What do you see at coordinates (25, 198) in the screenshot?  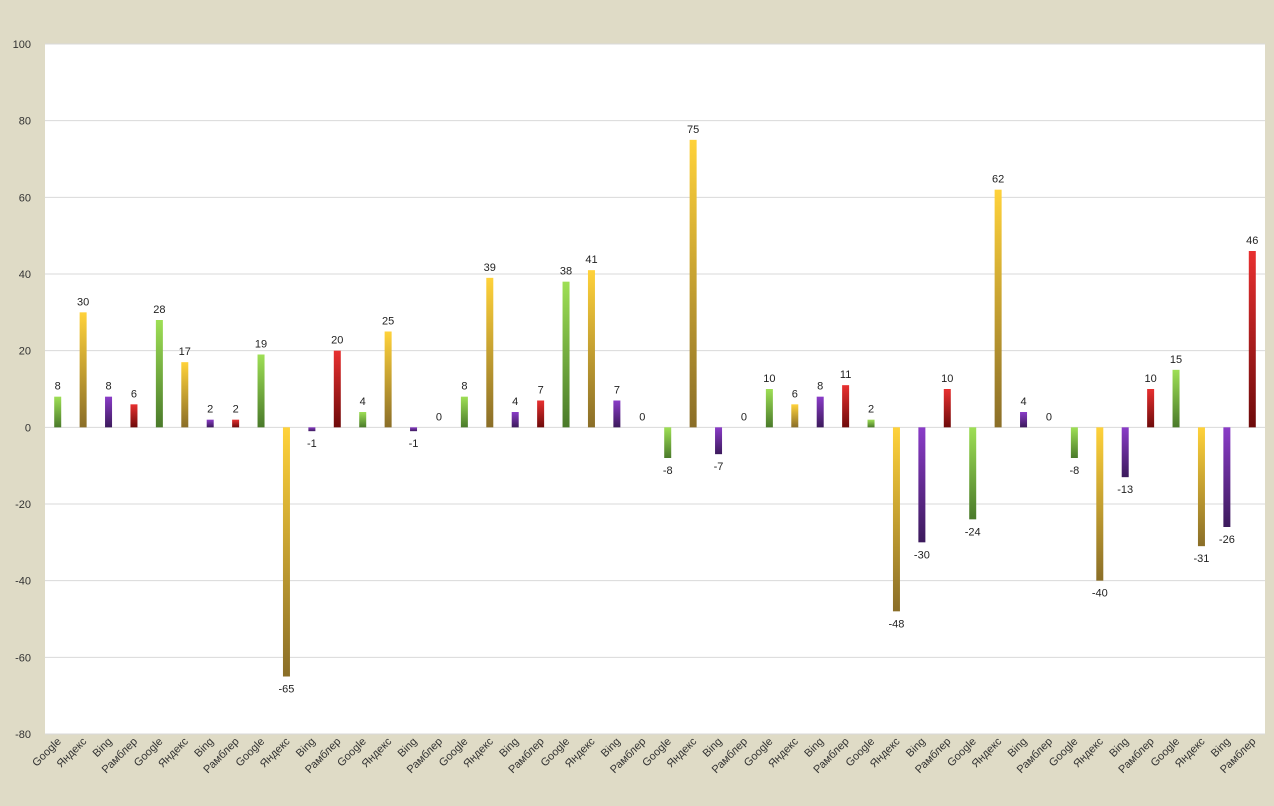 I see `y-tick-label: 60` at bounding box center [25, 198].